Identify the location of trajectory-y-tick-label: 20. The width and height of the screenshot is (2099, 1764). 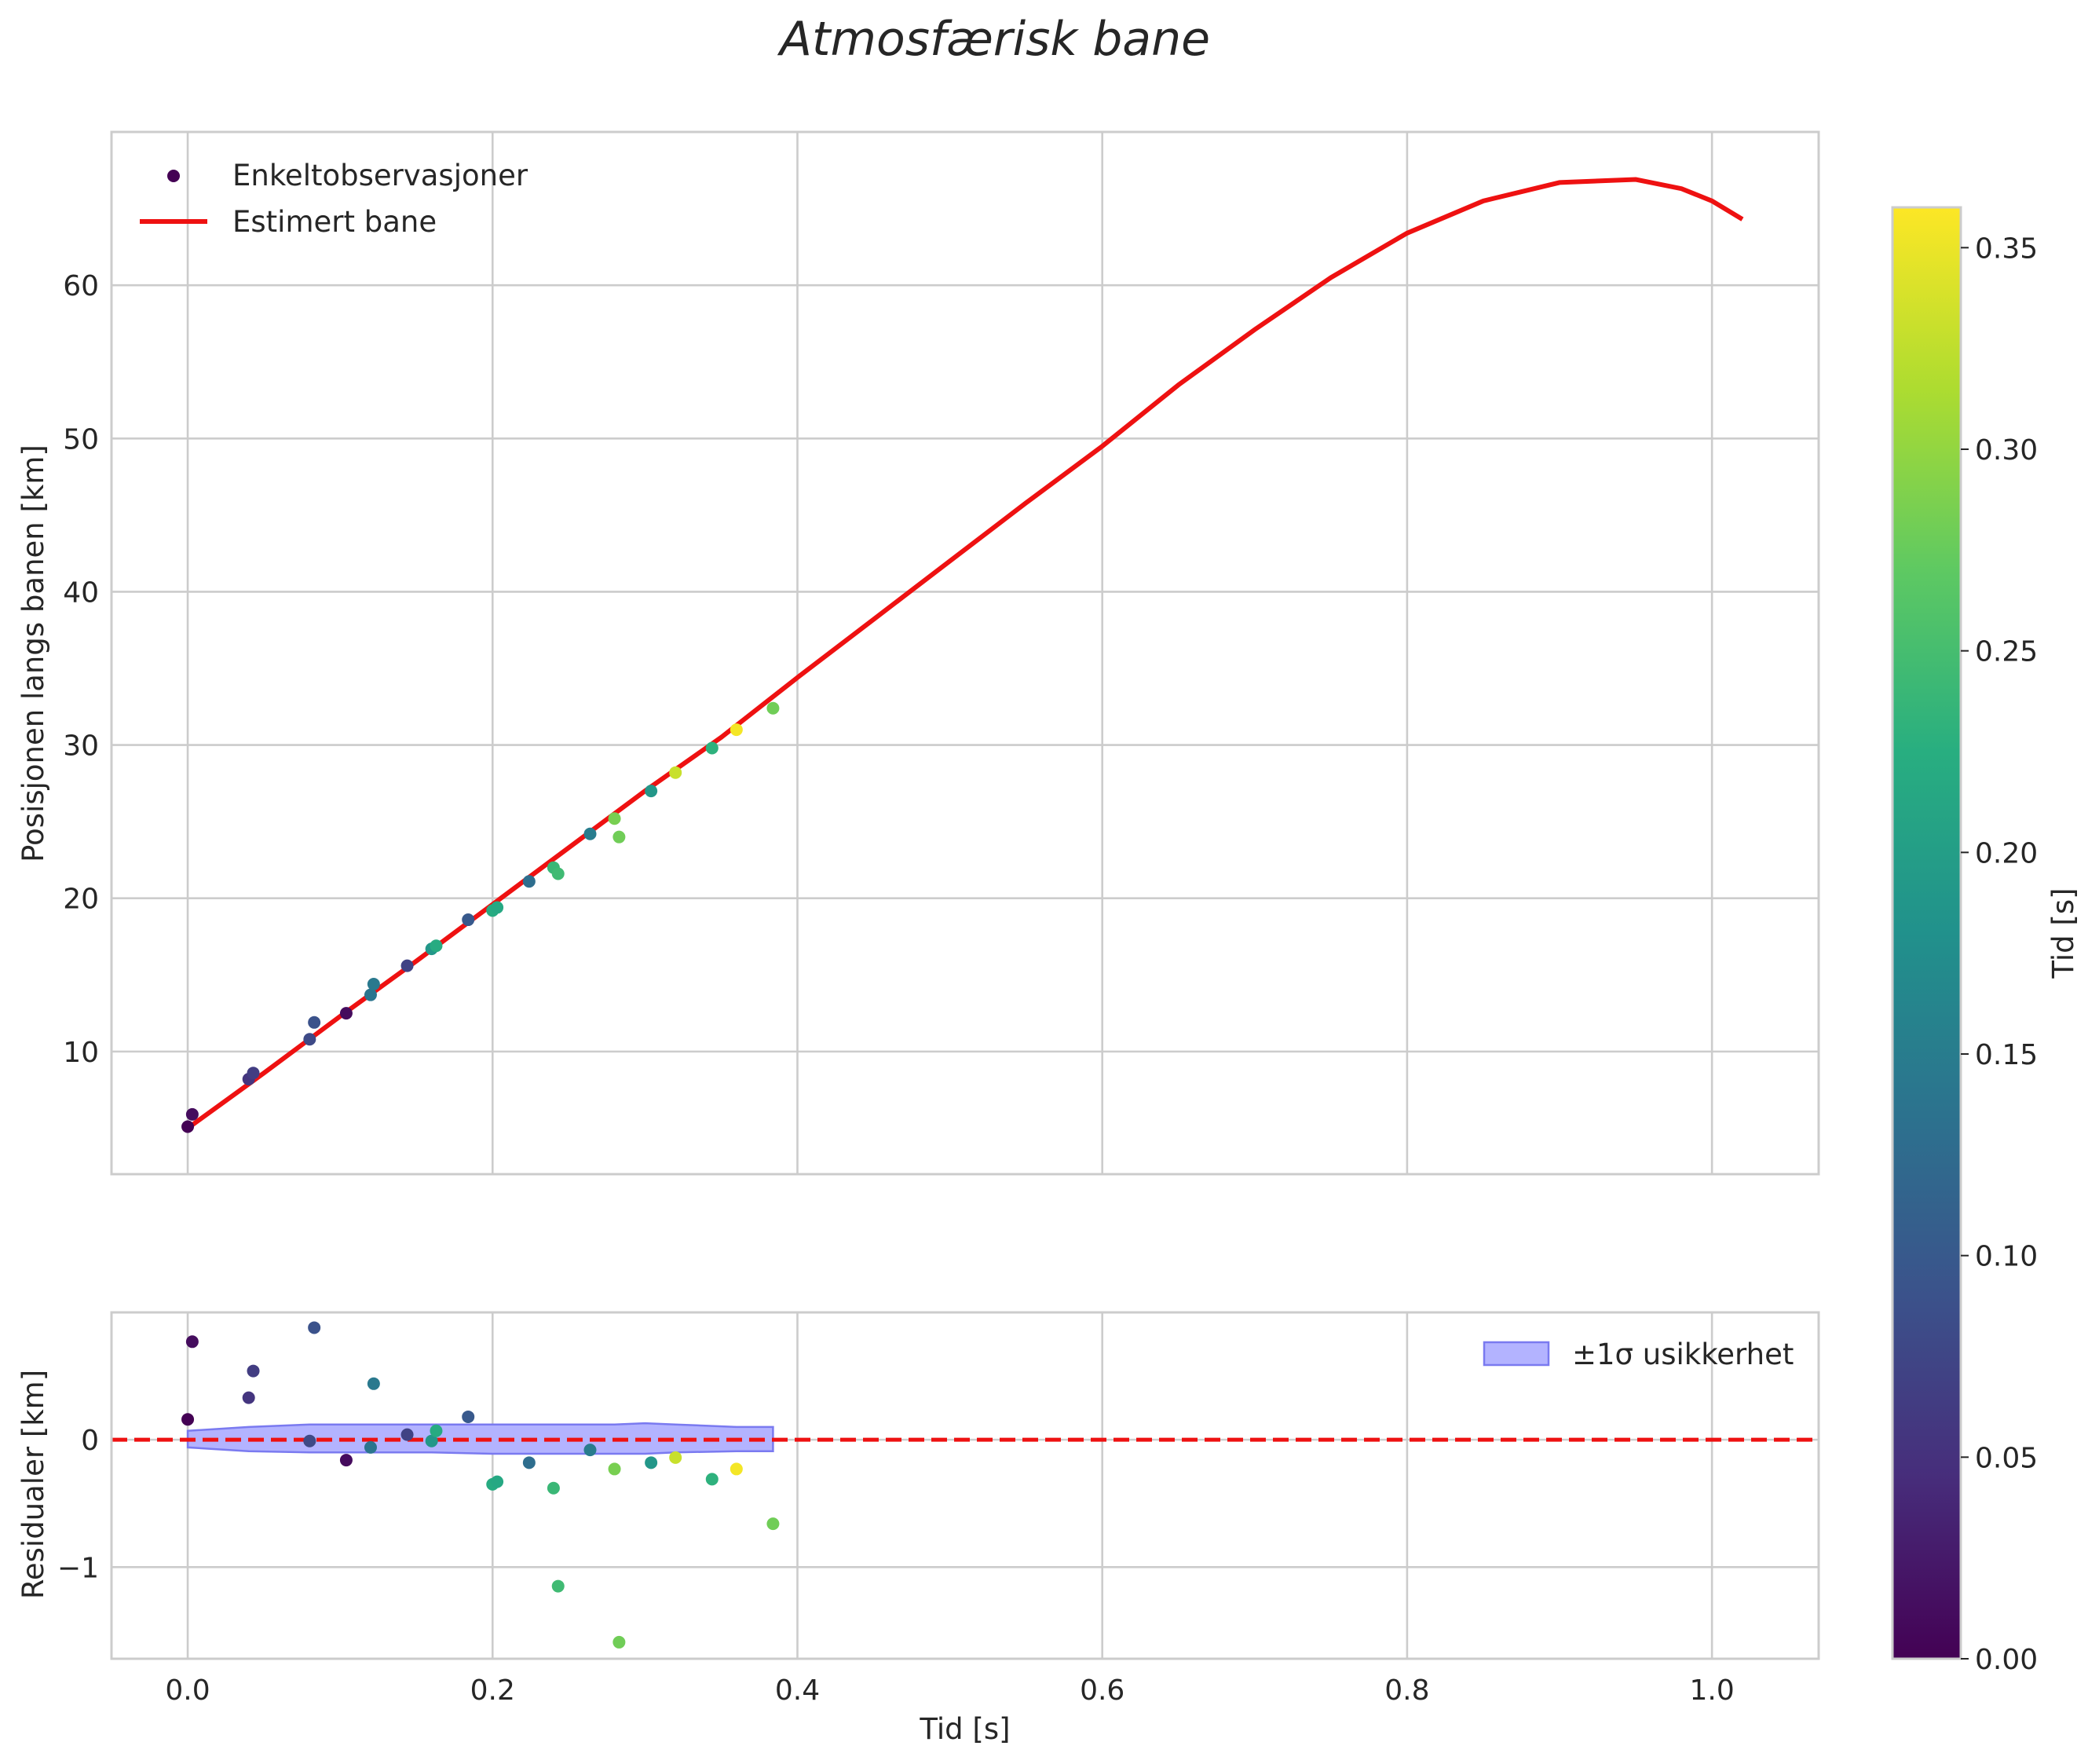
(81, 900).